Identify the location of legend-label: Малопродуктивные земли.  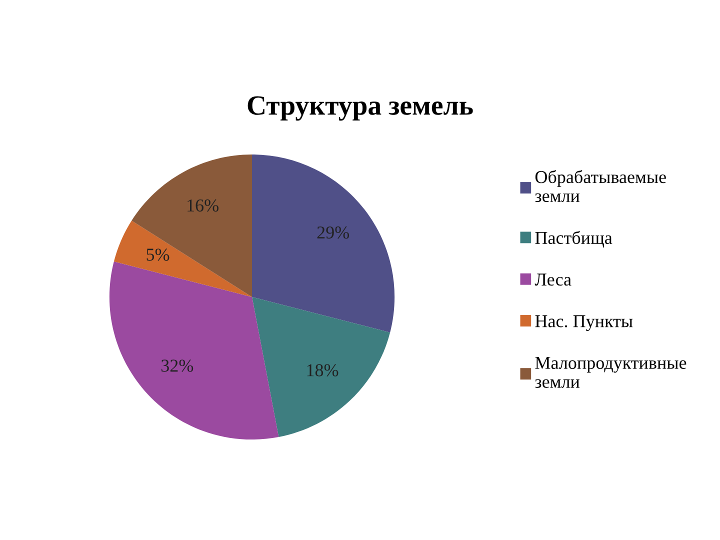
(610, 372).